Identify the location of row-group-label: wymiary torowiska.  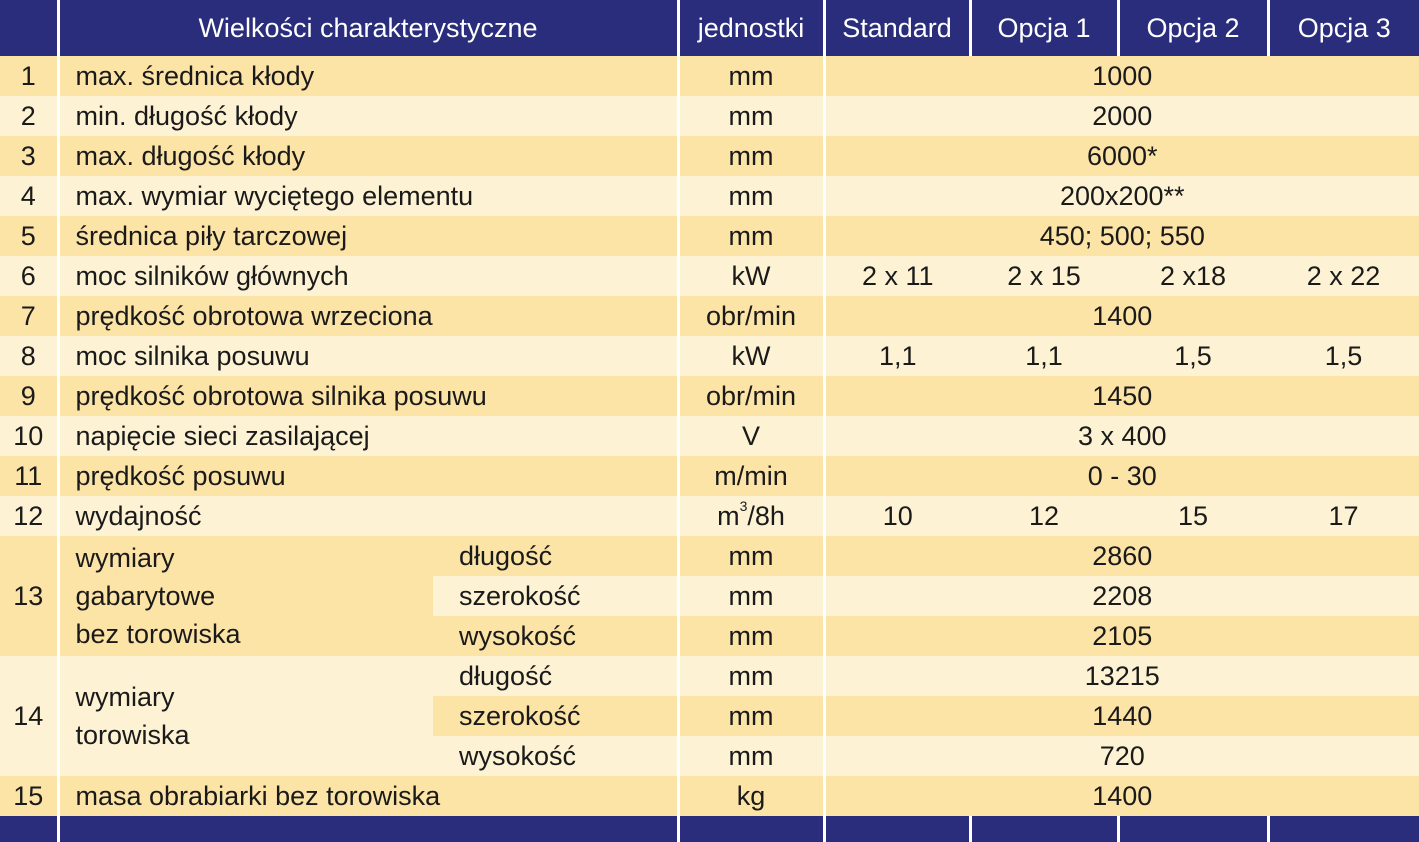
(245, 716).